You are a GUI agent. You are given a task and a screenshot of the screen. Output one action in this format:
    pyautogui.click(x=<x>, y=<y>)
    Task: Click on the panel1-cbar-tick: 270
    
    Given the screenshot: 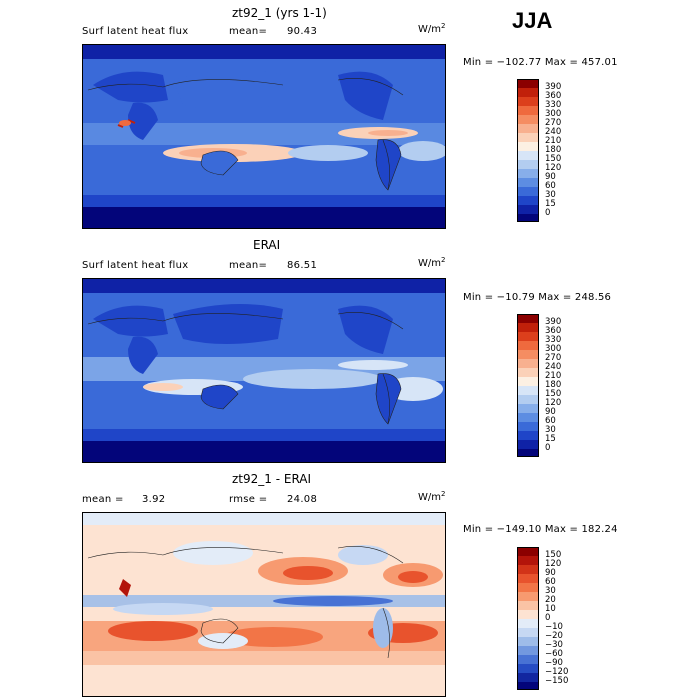 What is the action you would take?
    pyautogui.click(x=553, y=123)
    